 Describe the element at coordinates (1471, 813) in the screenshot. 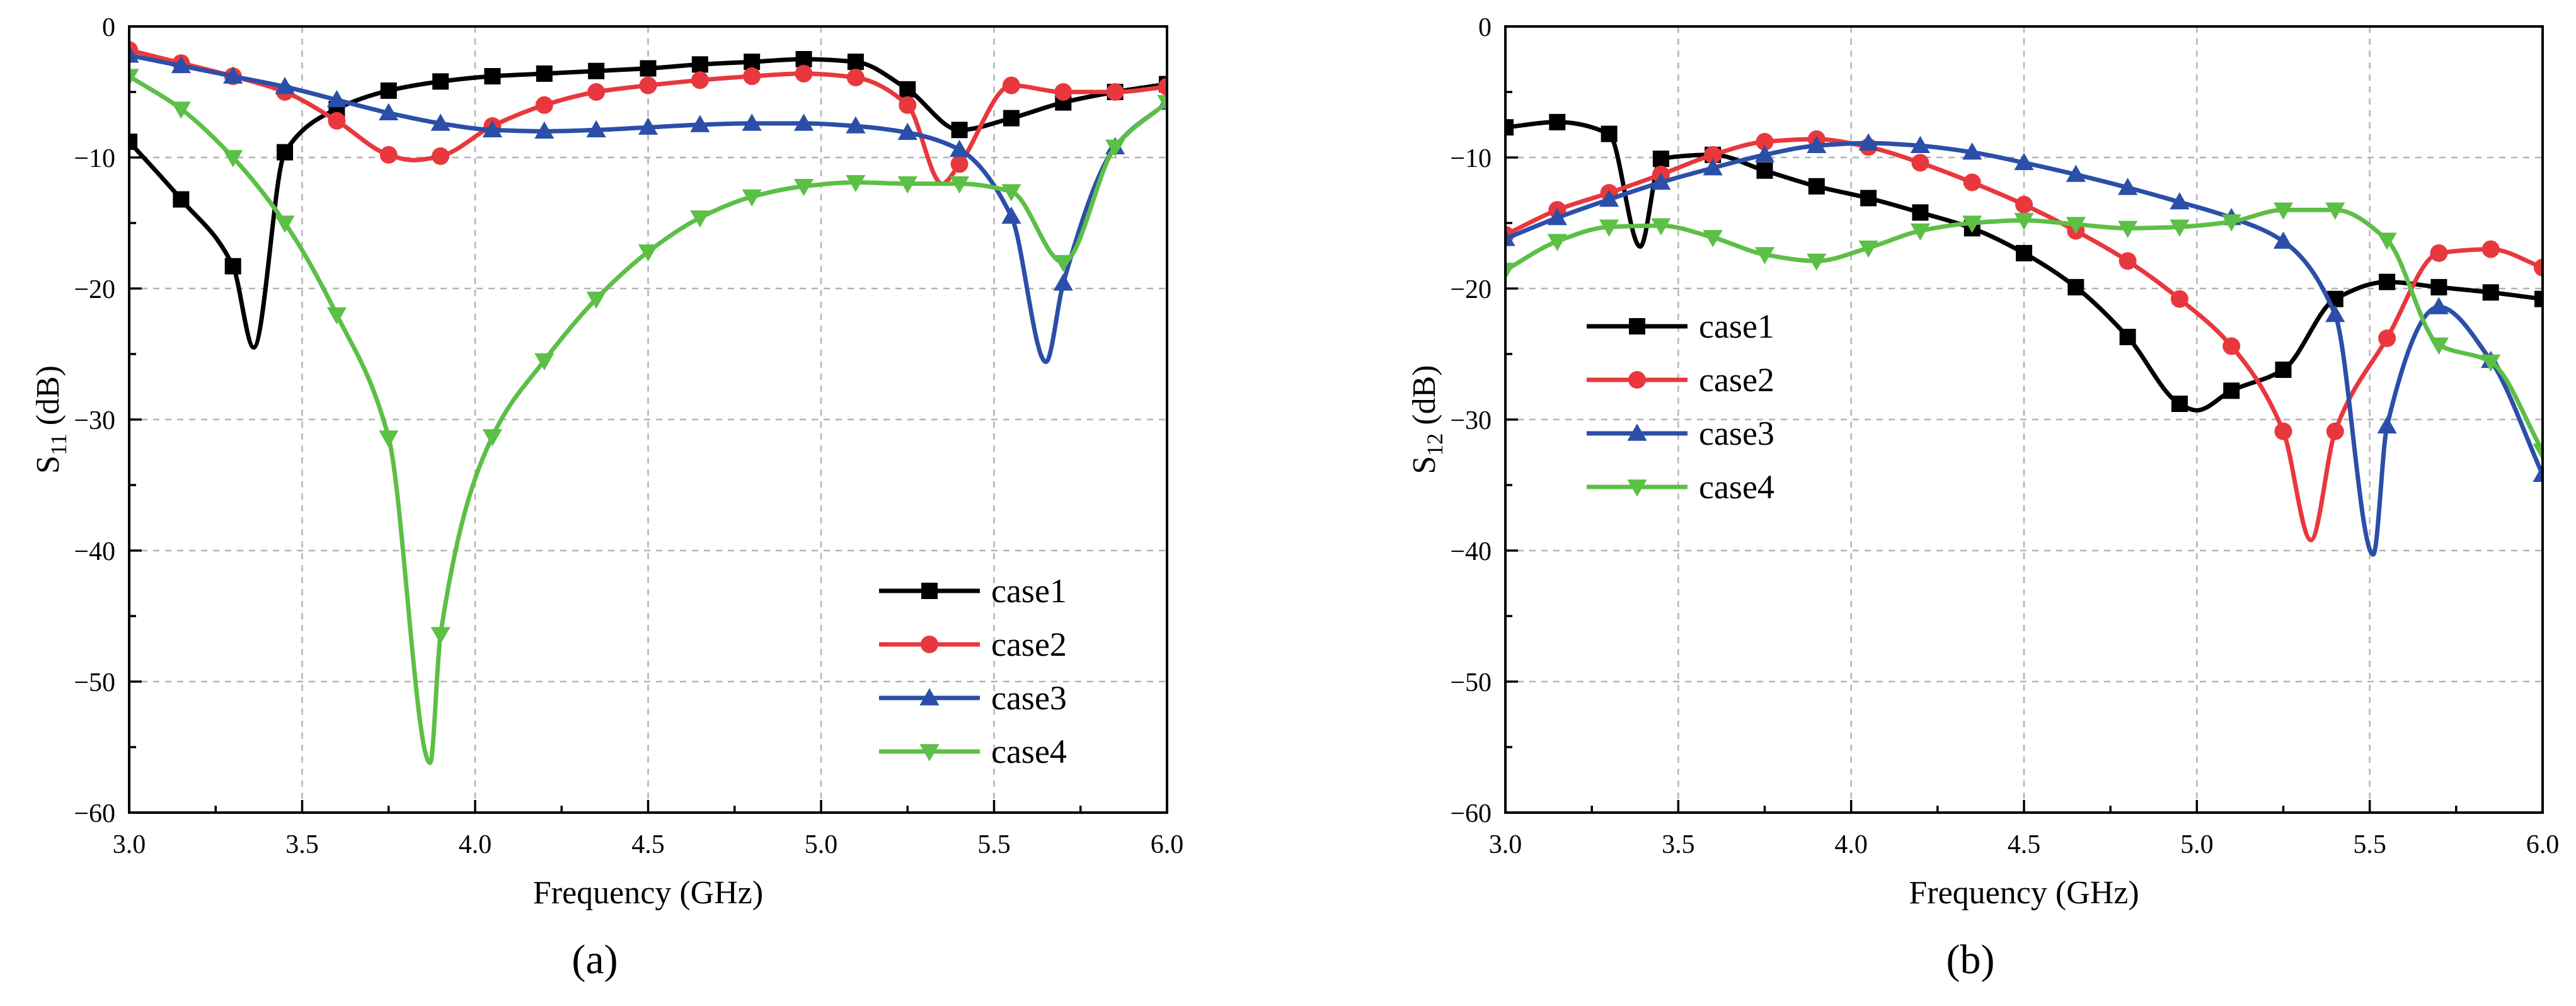

I see `y-tick-label: −60` at that location.